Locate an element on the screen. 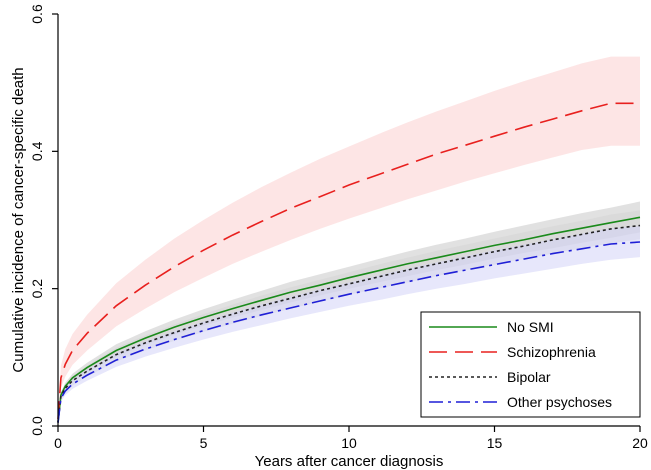  y-tick-label: 0.0 is located at coordinates (37, 426).